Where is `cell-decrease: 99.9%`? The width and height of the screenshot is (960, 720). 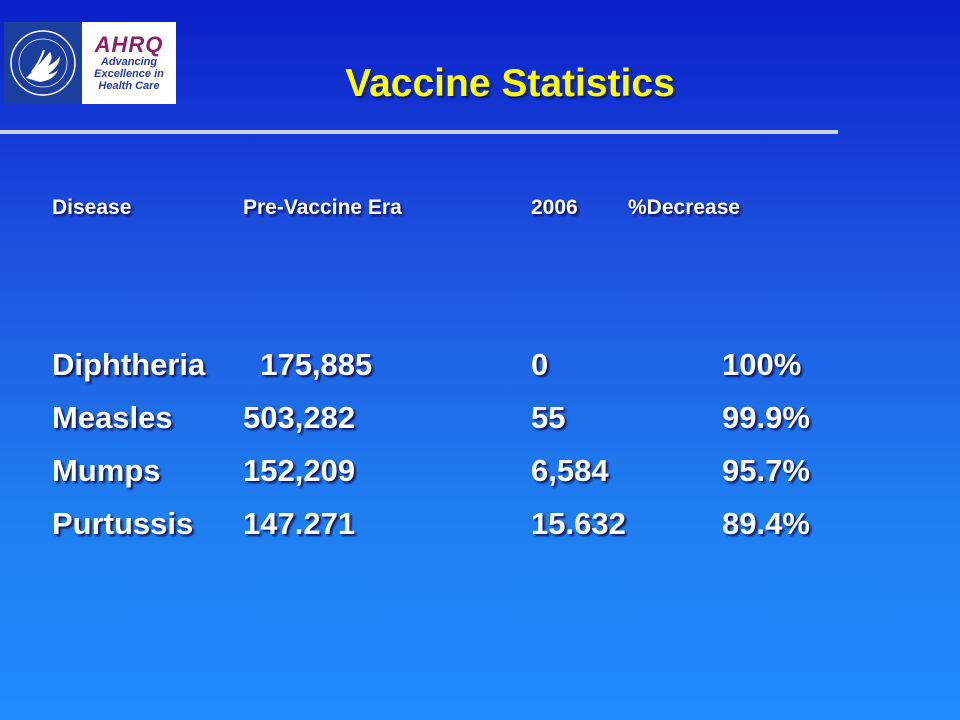
cell-decrease: 99.9% is located at coordinates (766, 417).